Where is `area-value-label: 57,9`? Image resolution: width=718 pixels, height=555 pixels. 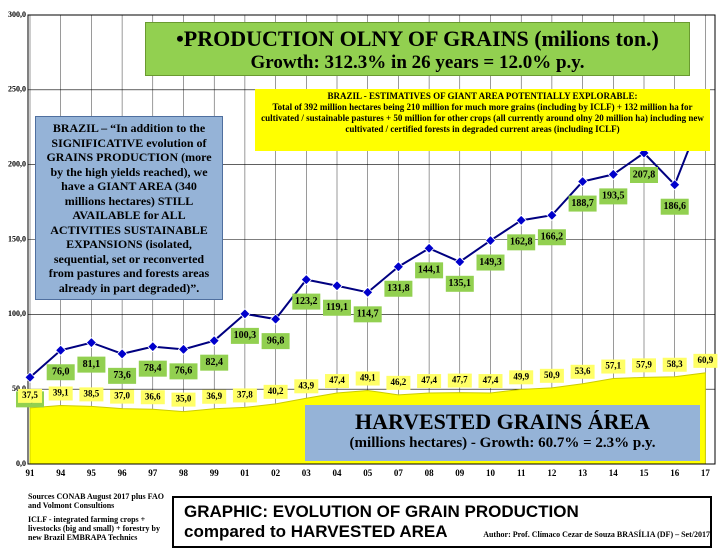
area-value-label: 57,9 is located at coordinates (644, 364).